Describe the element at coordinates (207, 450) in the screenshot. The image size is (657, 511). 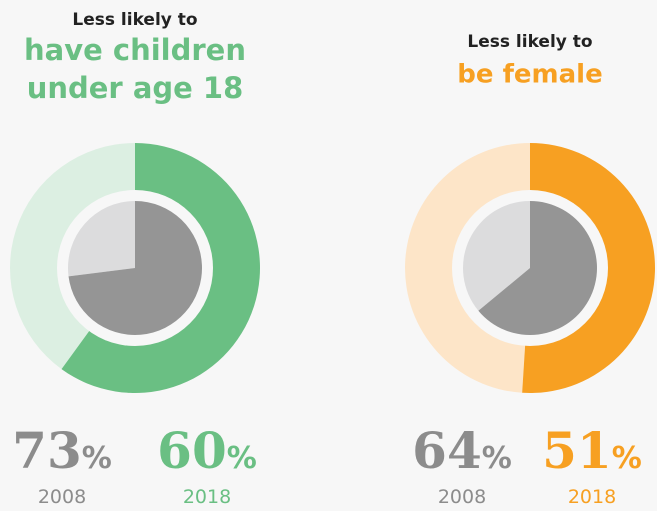
I see `value-label: 60%` at that location.